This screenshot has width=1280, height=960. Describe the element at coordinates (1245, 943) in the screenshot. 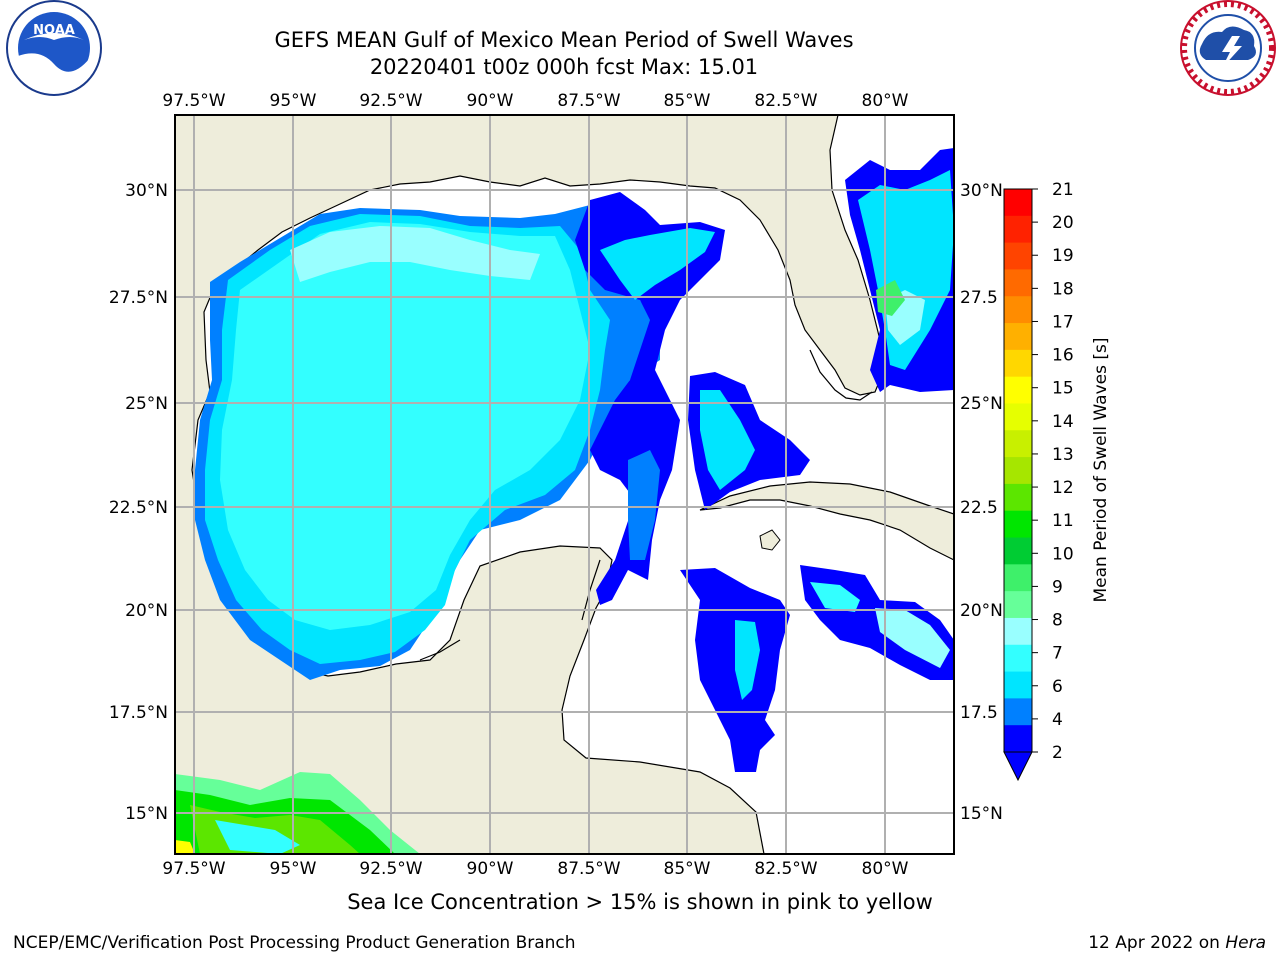

I see `host-name: Hera` at that location.